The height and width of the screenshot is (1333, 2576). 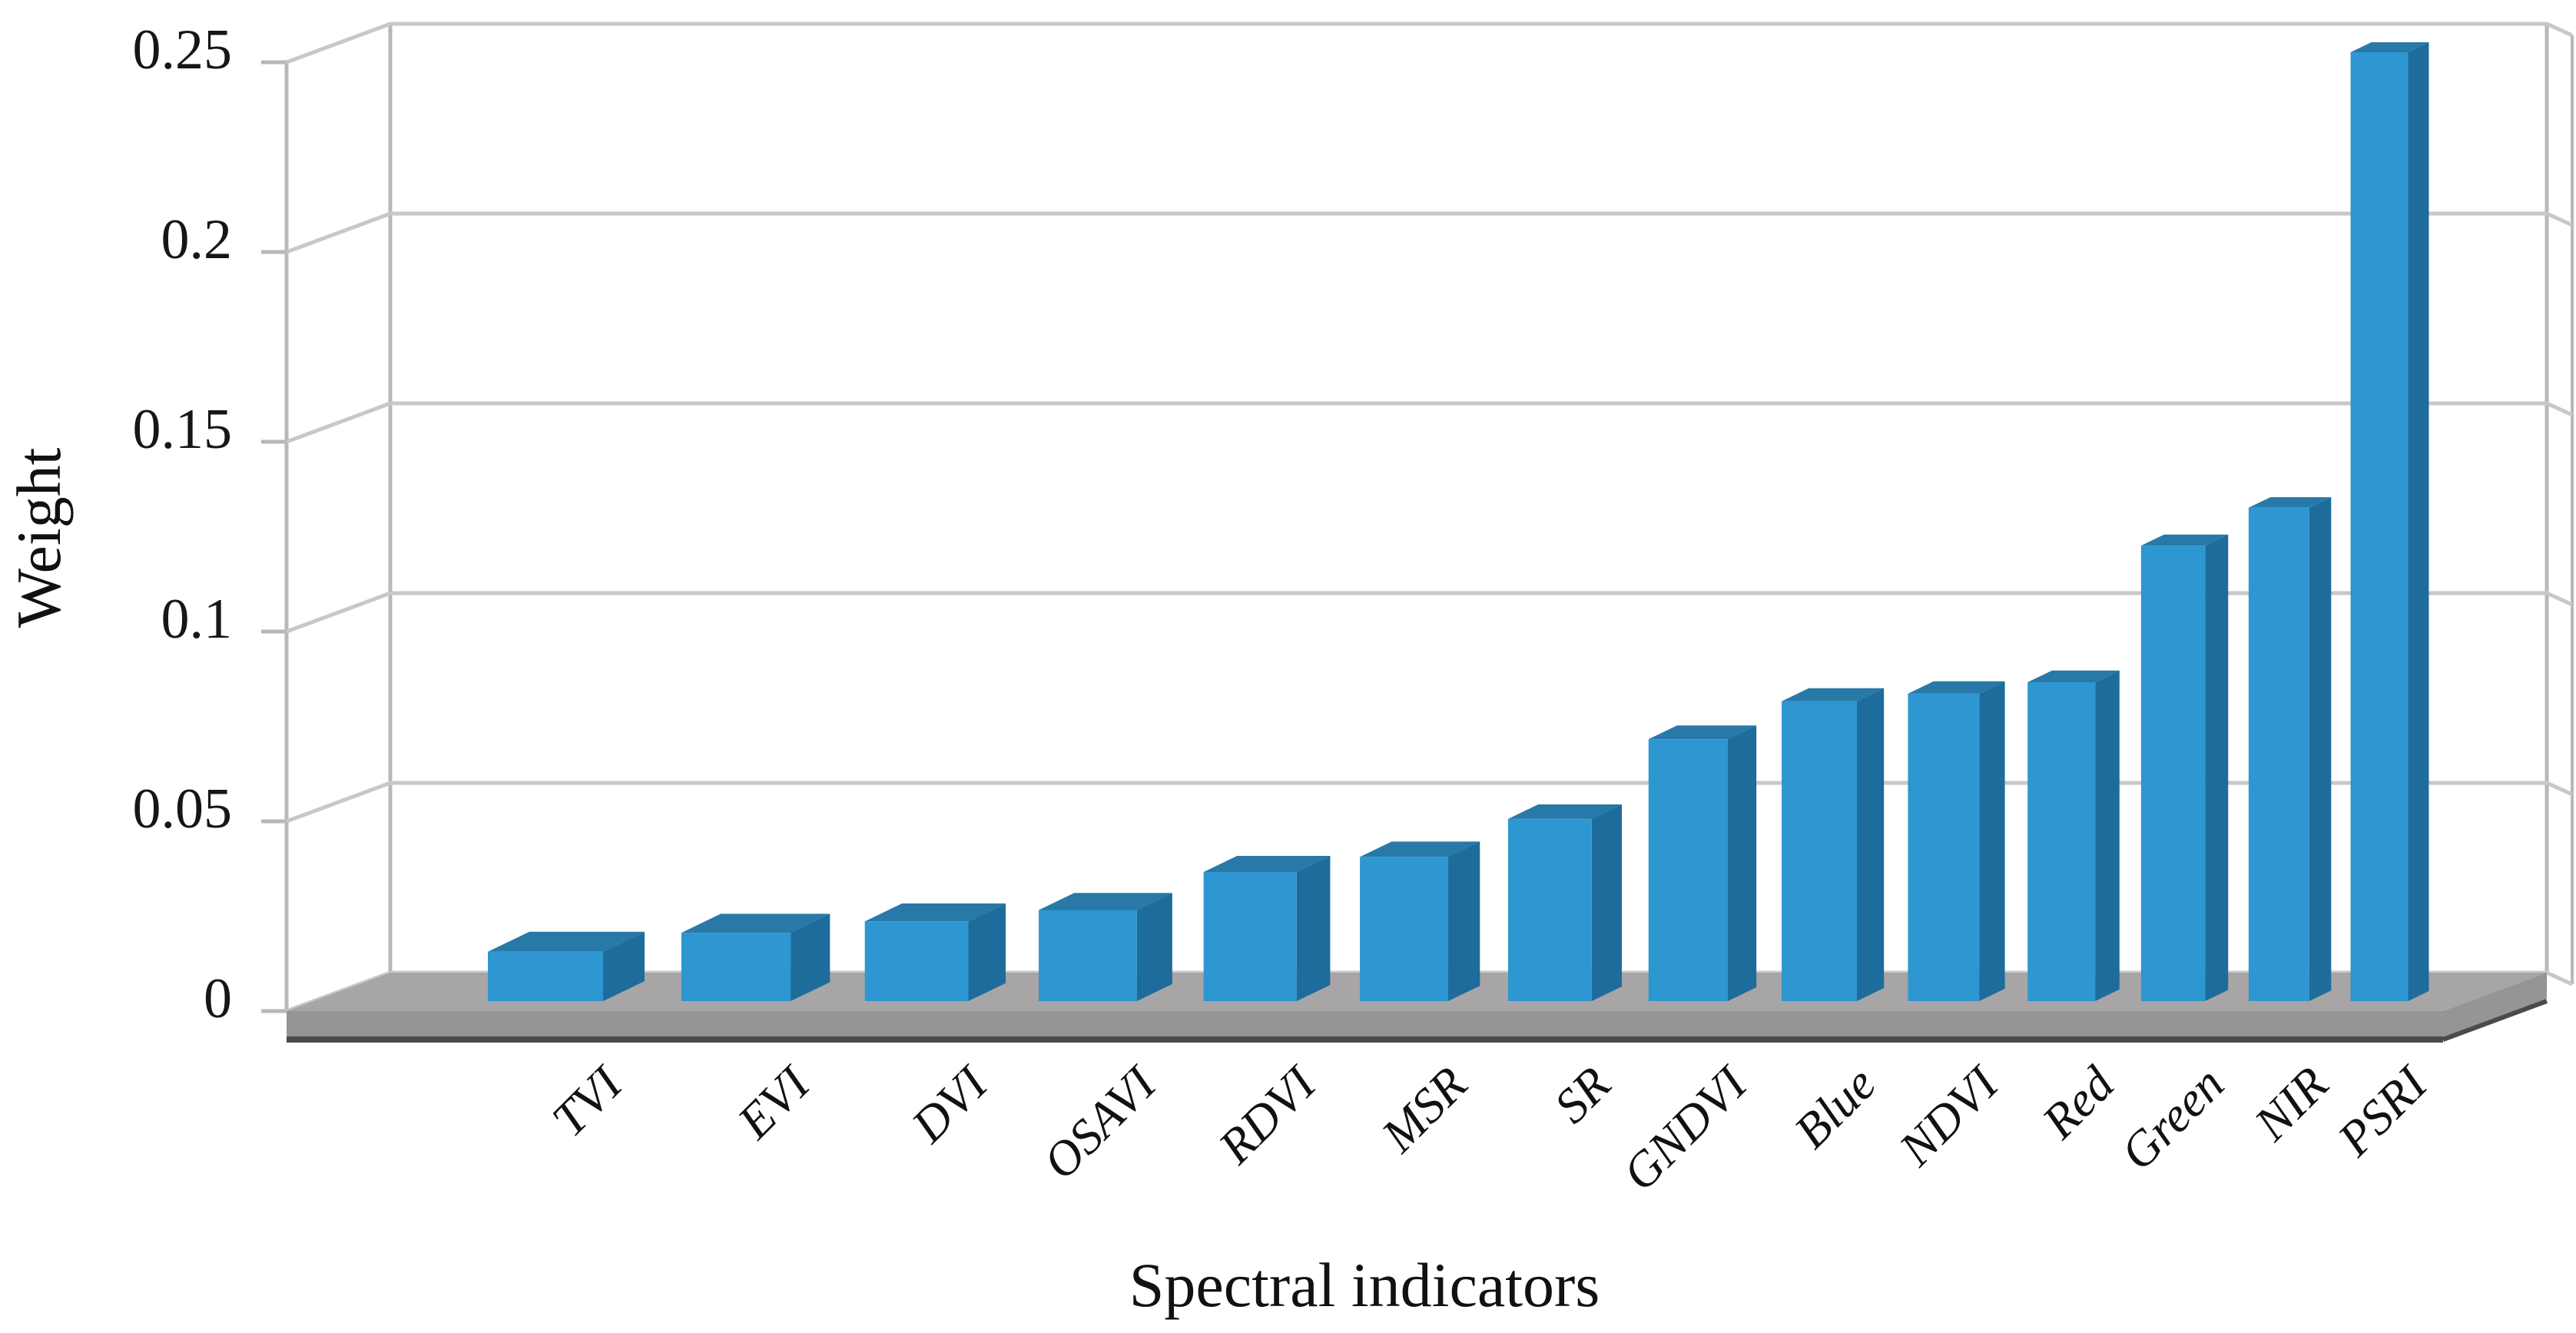 What do you see at coordinates (39, 537) in the screenshot?
I see `y-axis-title: Weight` at bounding box center [39, 537].